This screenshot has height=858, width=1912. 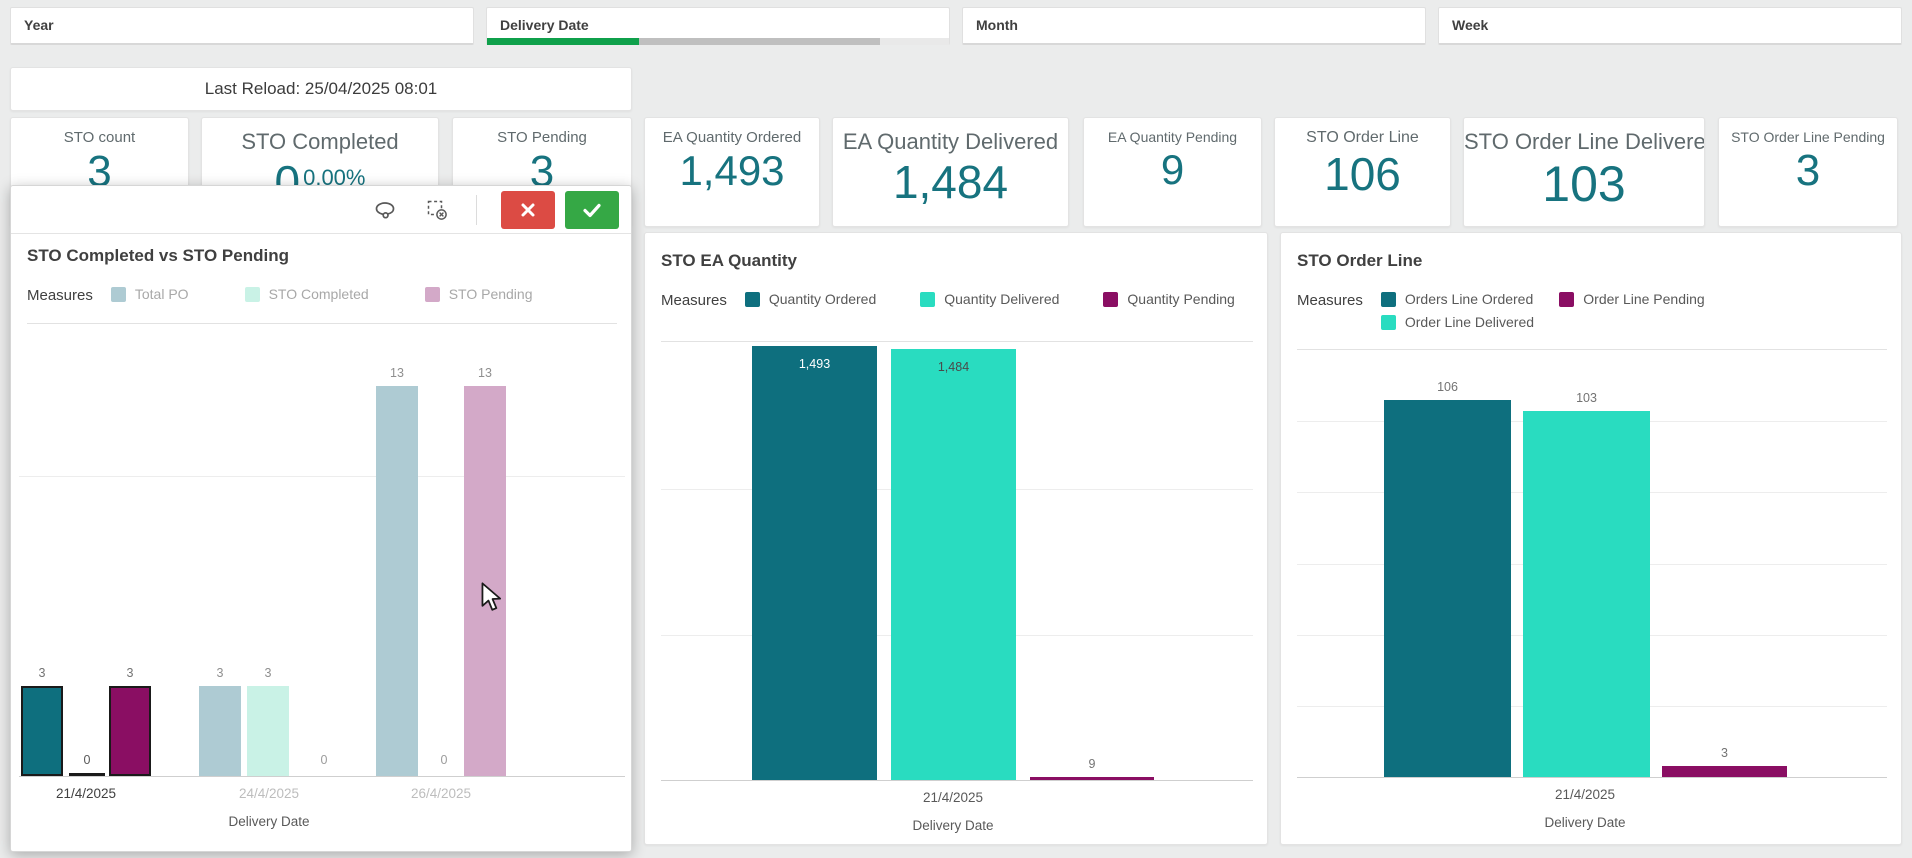 What do you see at coordinates (563, 41) in the screenshot?
I see `selection-bar-selected-segment` at bounding box center [563, 41].